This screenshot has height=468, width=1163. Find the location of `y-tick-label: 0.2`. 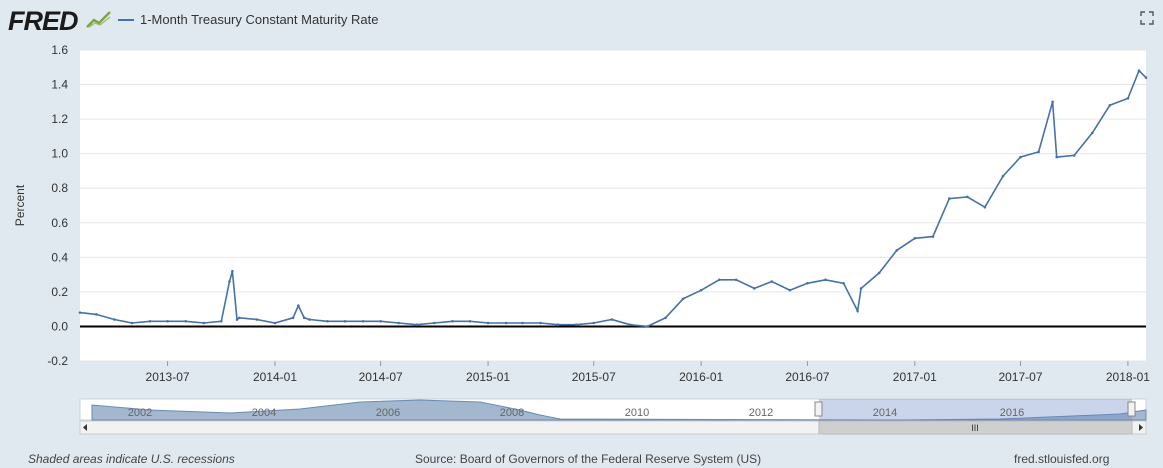

y-tick-label: 0.2 is located at coordinates (59, 292).